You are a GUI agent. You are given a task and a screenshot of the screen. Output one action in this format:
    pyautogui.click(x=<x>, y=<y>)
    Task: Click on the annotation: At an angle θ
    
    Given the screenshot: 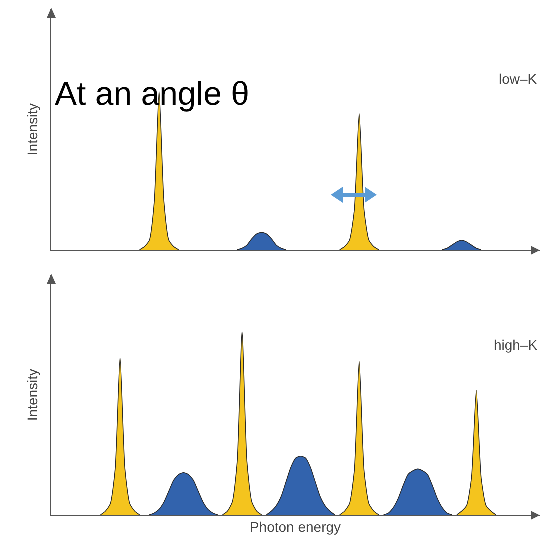 What is the action you would take?
    pyautogui.click(x=152, y=93)
    